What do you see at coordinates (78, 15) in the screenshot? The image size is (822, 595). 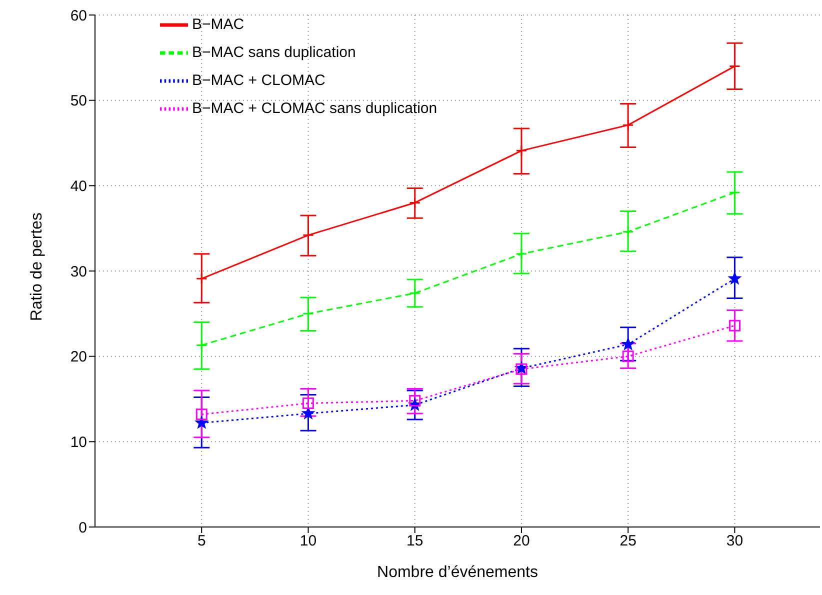 I see `y-tick-label: 60` at bounding box center [78, 15].